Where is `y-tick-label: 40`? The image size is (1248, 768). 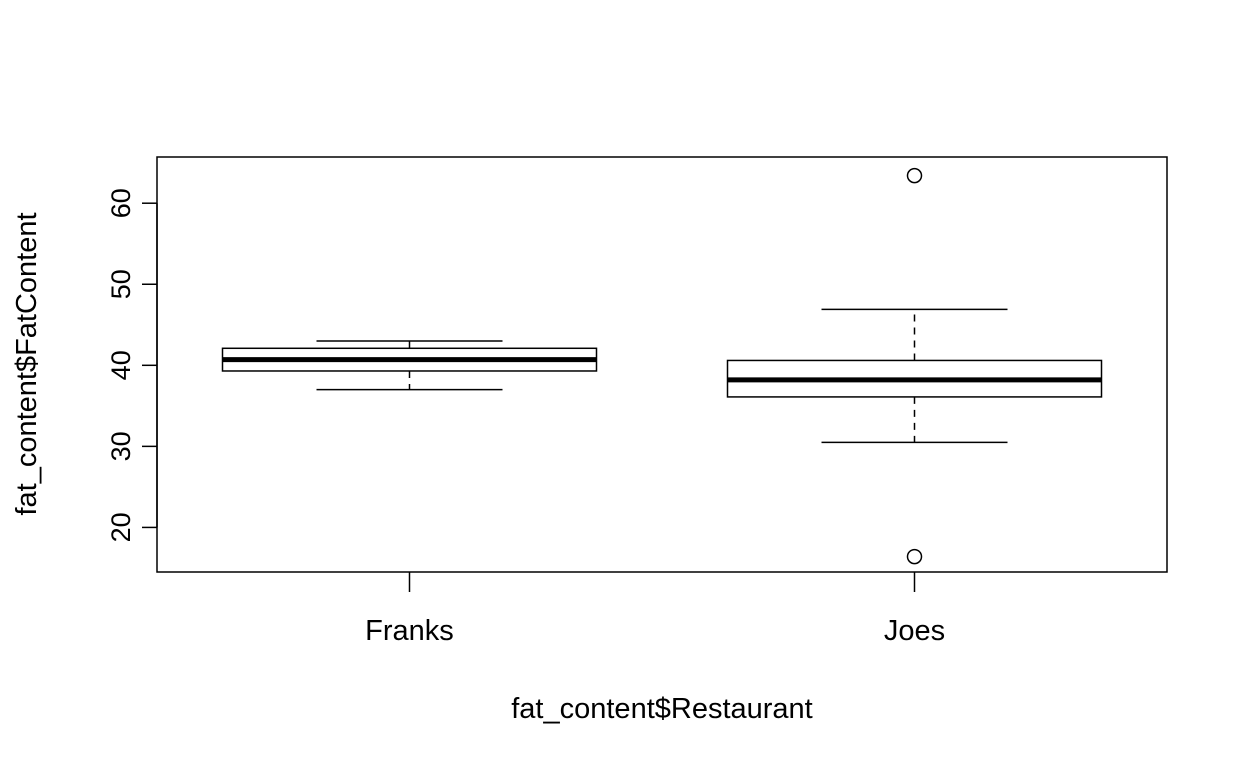 y-tick-label: 40 is located at coordinates (121, 365).